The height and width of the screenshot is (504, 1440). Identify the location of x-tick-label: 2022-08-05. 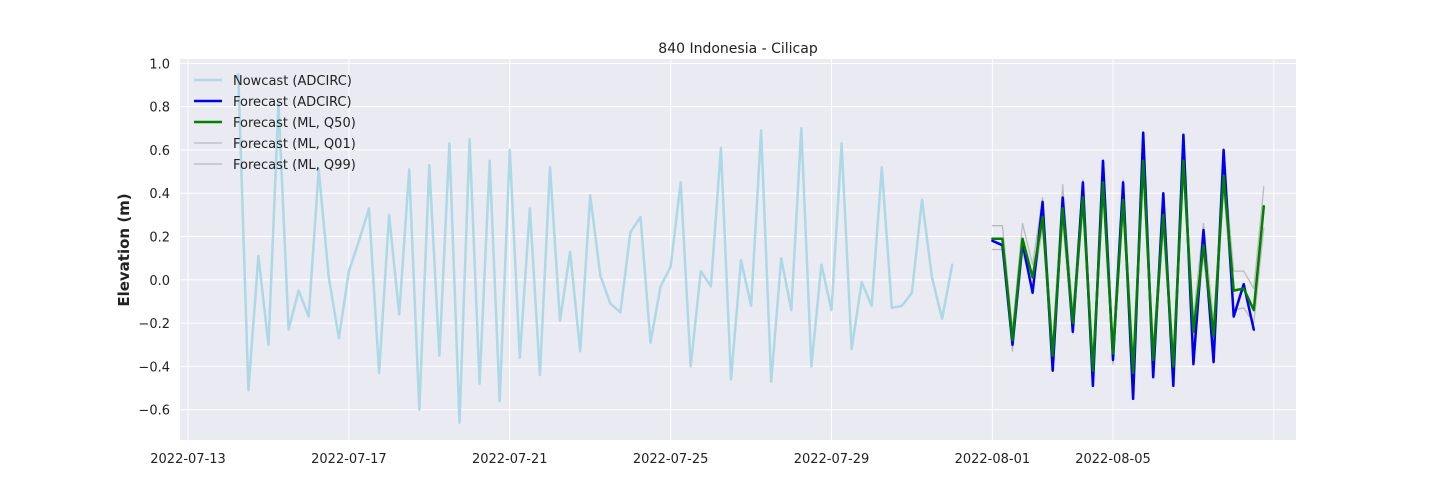
(1113, 459).